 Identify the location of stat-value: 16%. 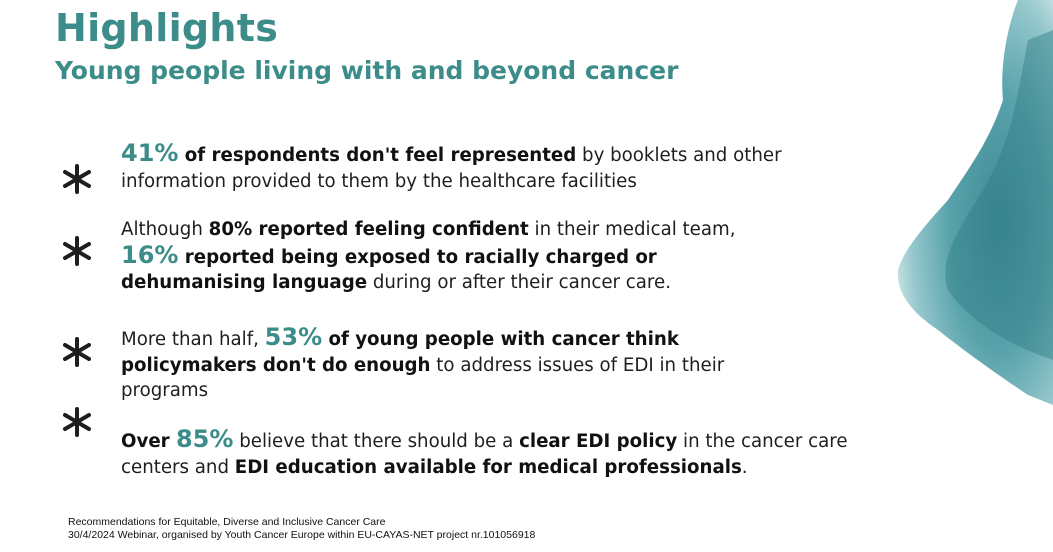
(150, 254).